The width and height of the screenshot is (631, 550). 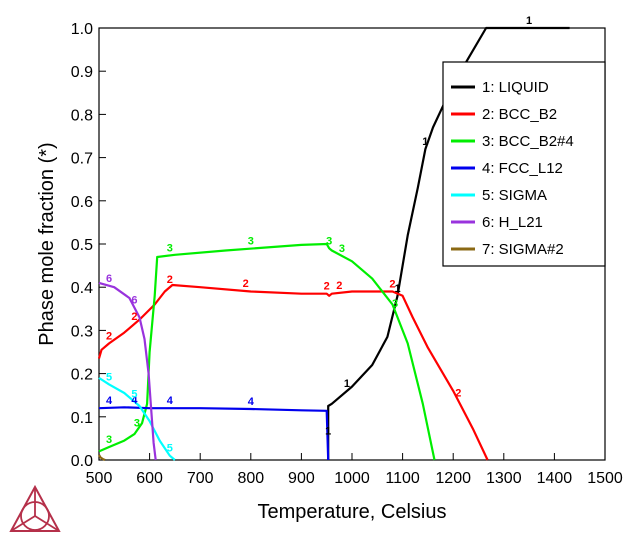 I want to click on y-tick-label: 0.9, so click(x=82, y=72).